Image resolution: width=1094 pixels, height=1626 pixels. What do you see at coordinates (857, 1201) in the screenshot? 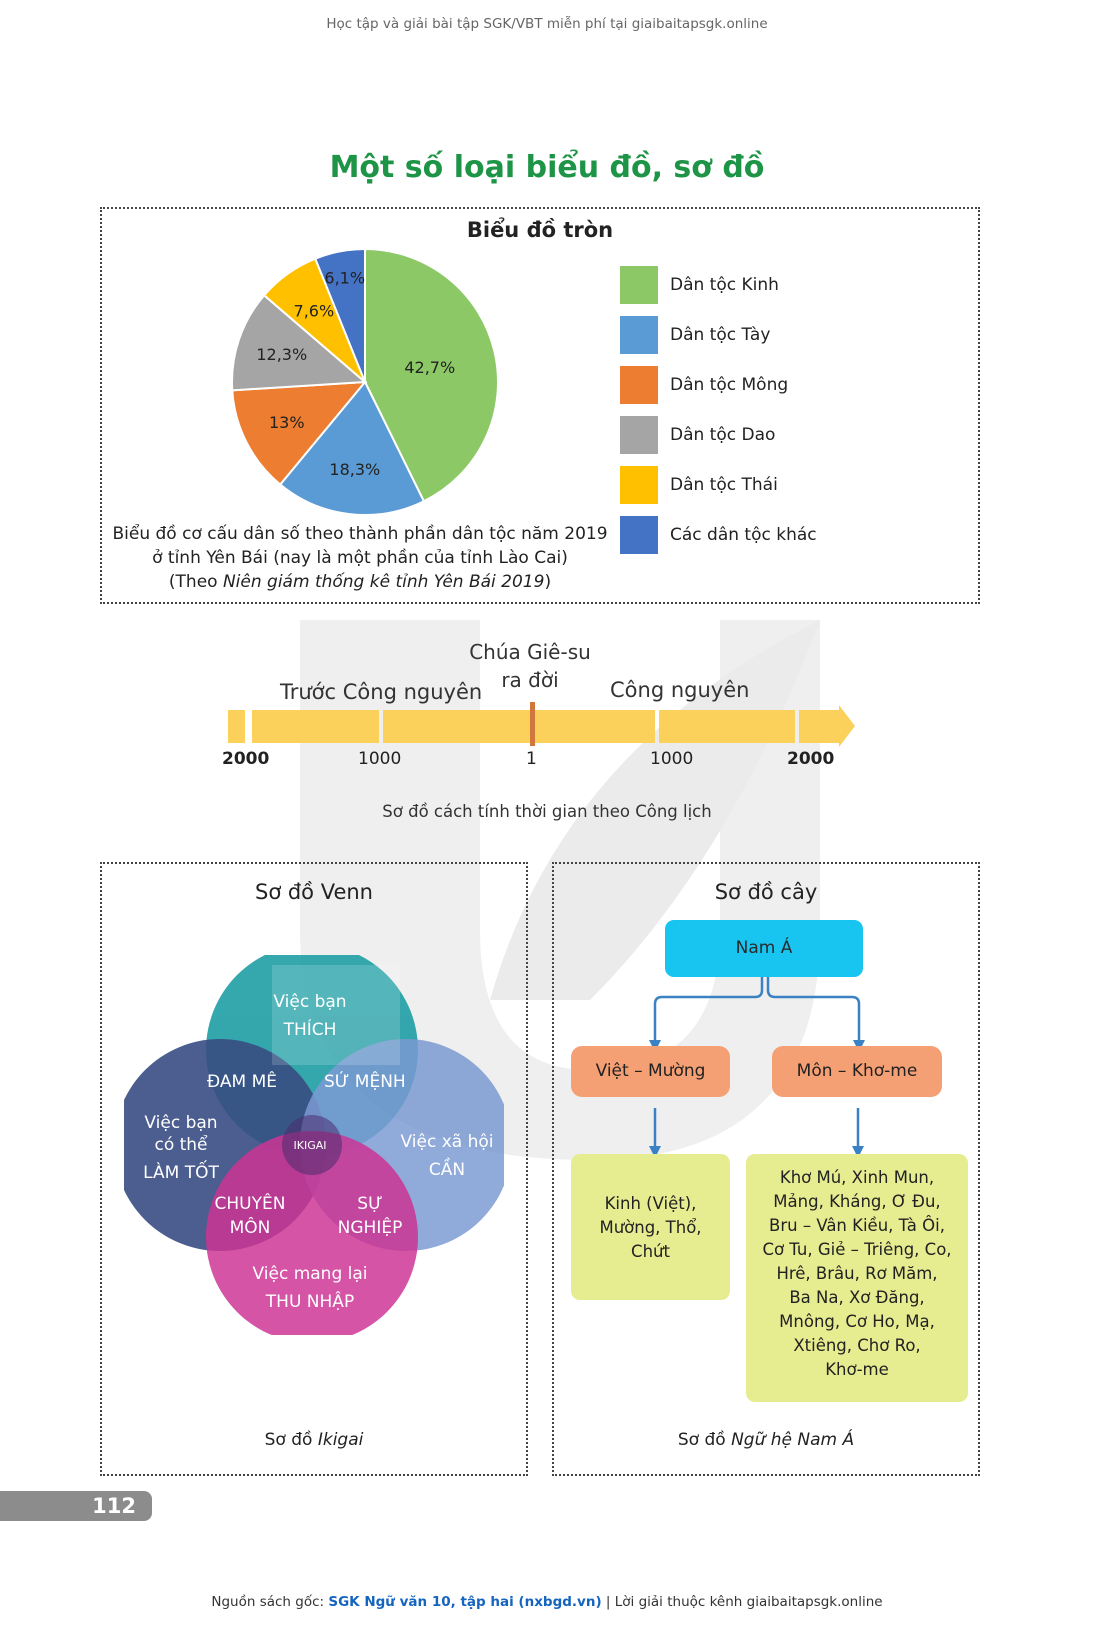
I see `tree-leaf-mon-khmer-line: Mảng, Kháng, Ơ Đu,` at bounding box center [857, 1201].